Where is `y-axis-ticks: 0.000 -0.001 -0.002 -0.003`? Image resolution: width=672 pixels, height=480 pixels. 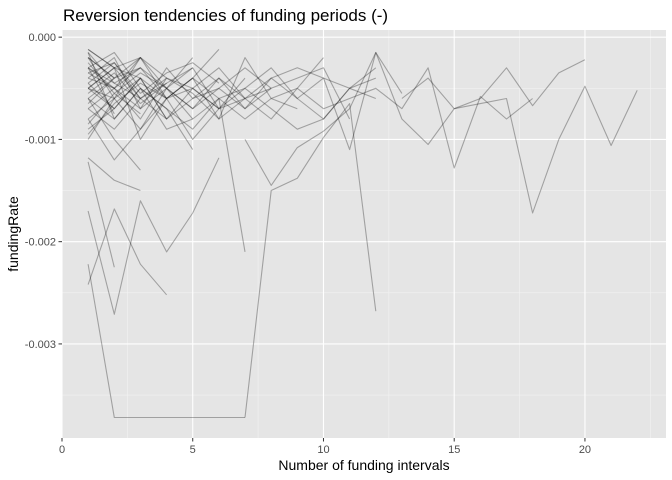
y-axis-ticks: 0.000 -0.001 -0.002 -0.003 is located at coordinates (43, 191).